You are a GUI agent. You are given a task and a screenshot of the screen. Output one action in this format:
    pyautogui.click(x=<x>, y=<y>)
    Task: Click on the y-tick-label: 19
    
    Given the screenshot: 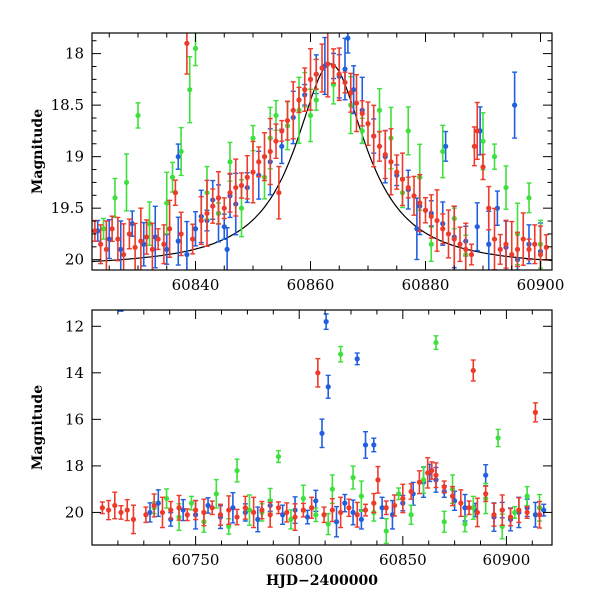 What is the action you would take?
    pyautogui.click(x=74, y=157)
    